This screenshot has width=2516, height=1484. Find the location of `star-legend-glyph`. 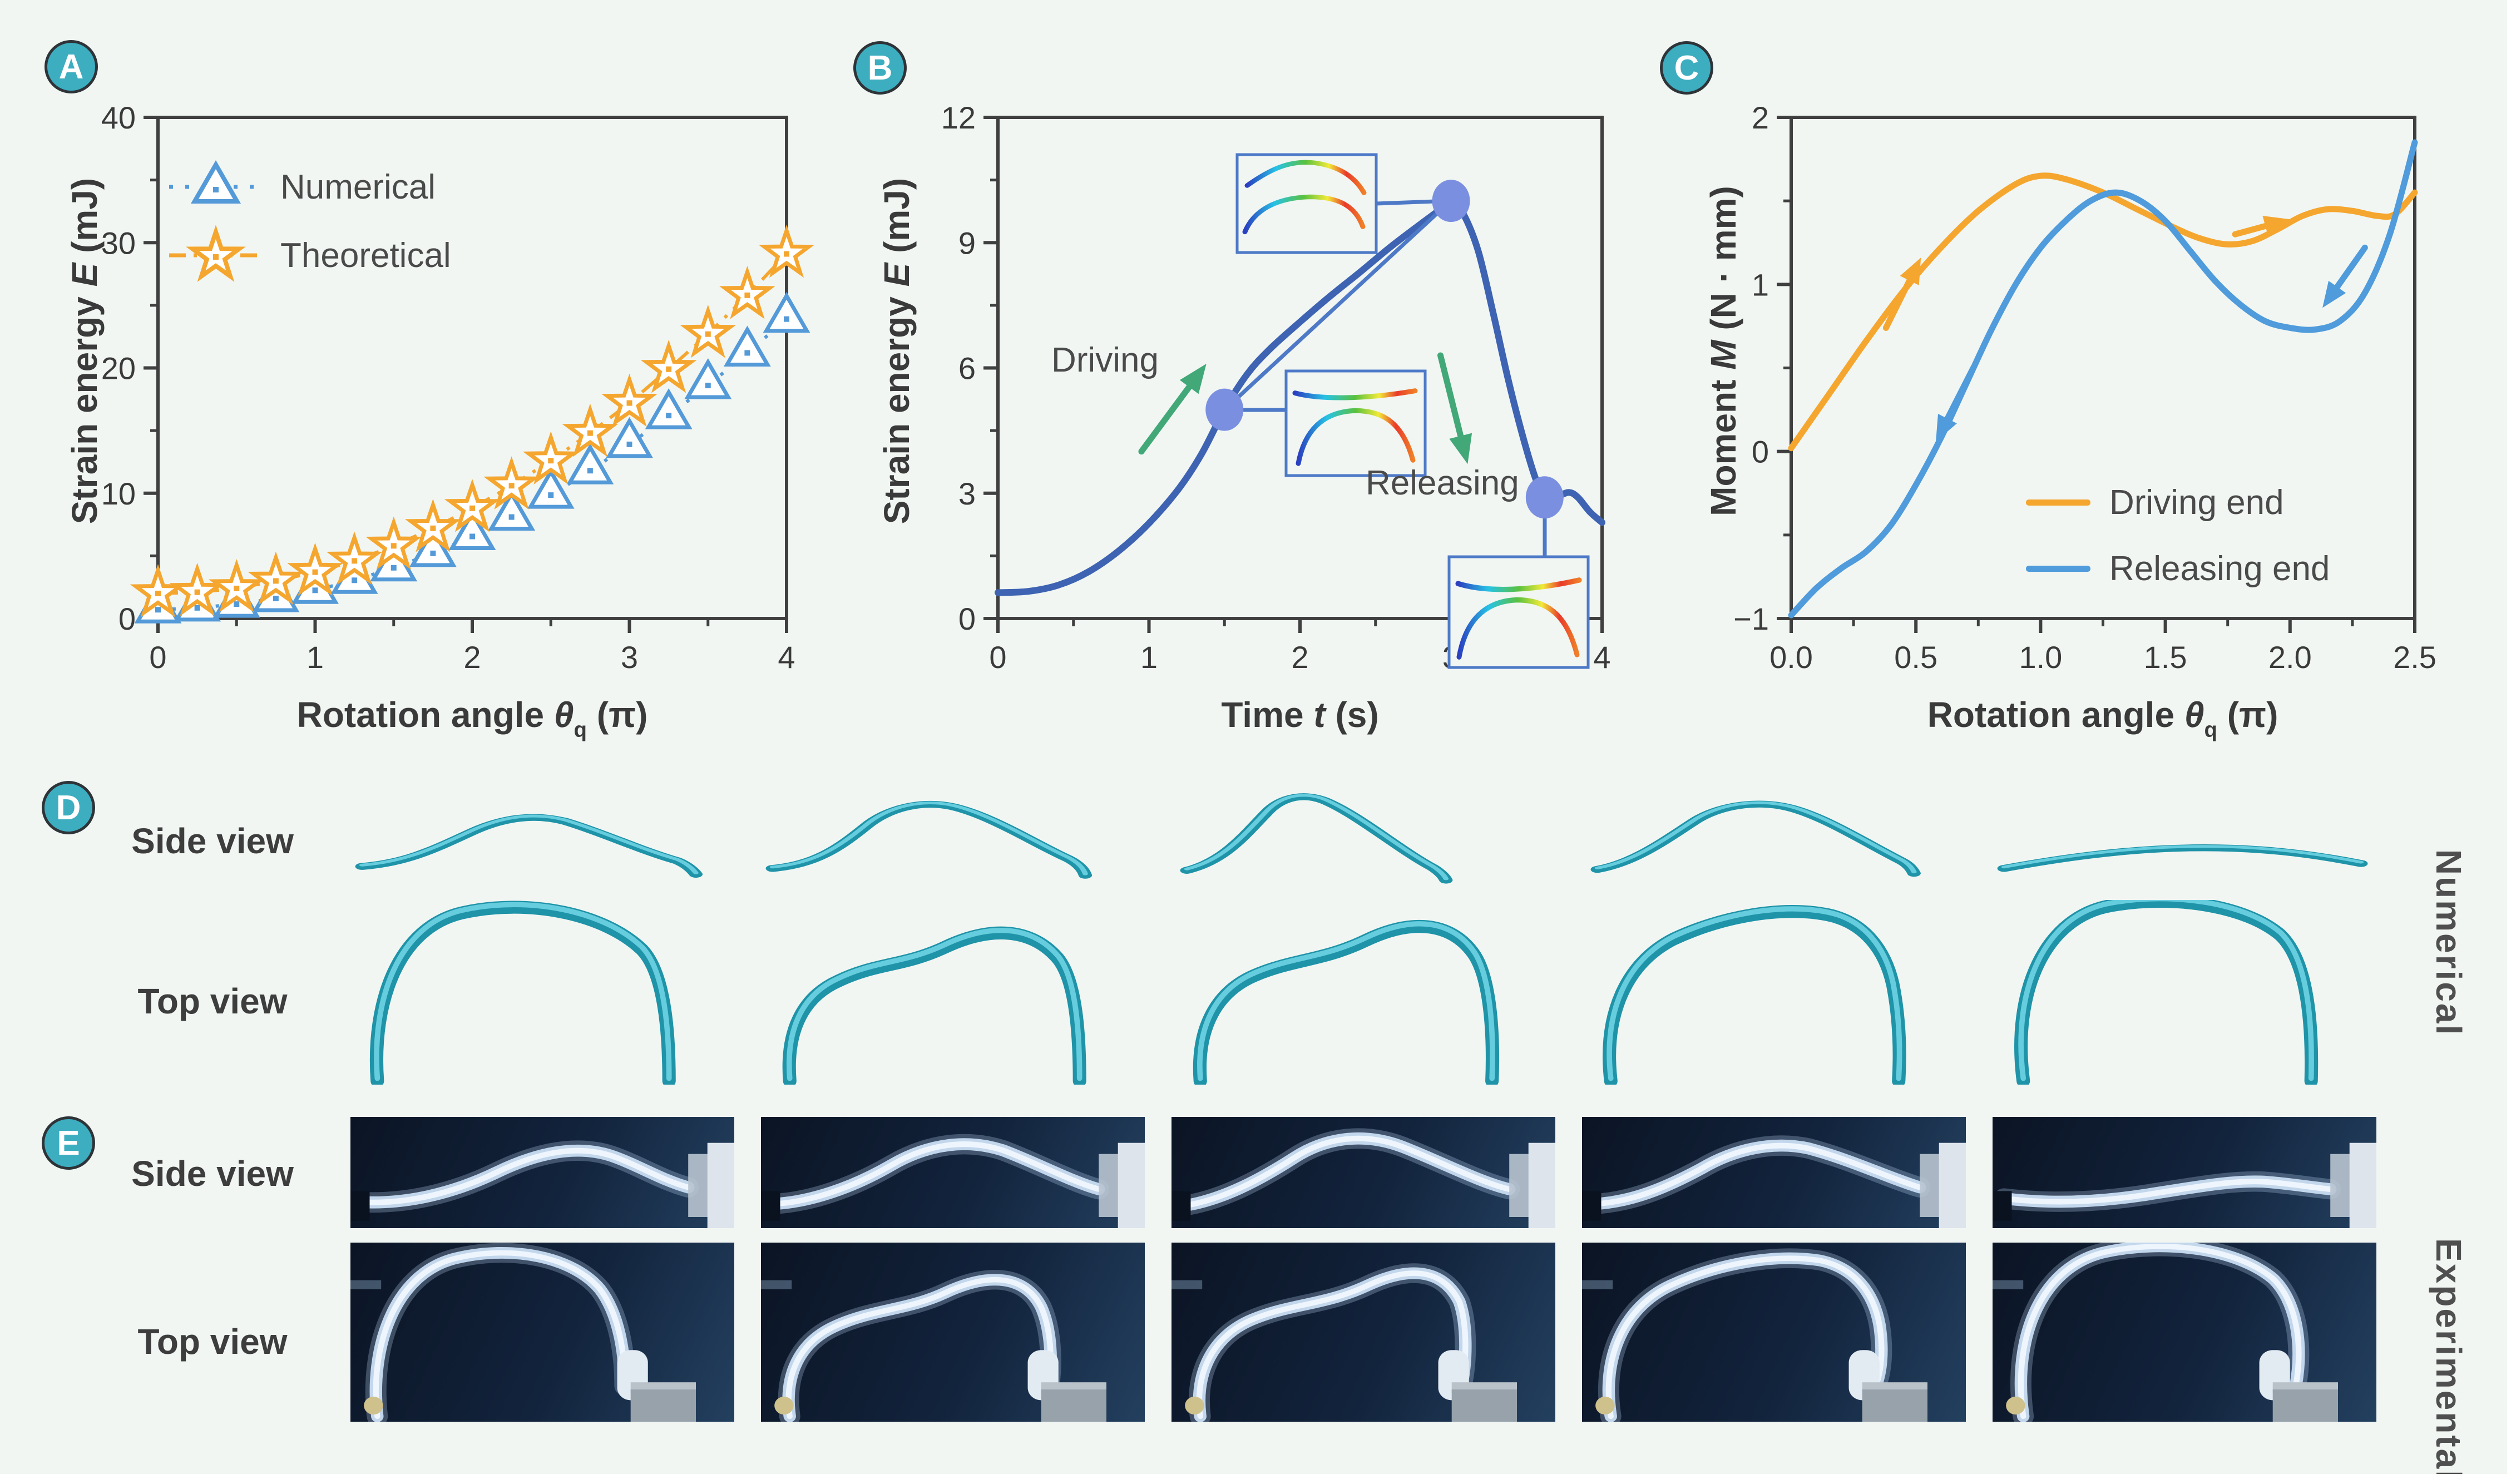

star-legend-glyph is located at coordinates (216, 254).